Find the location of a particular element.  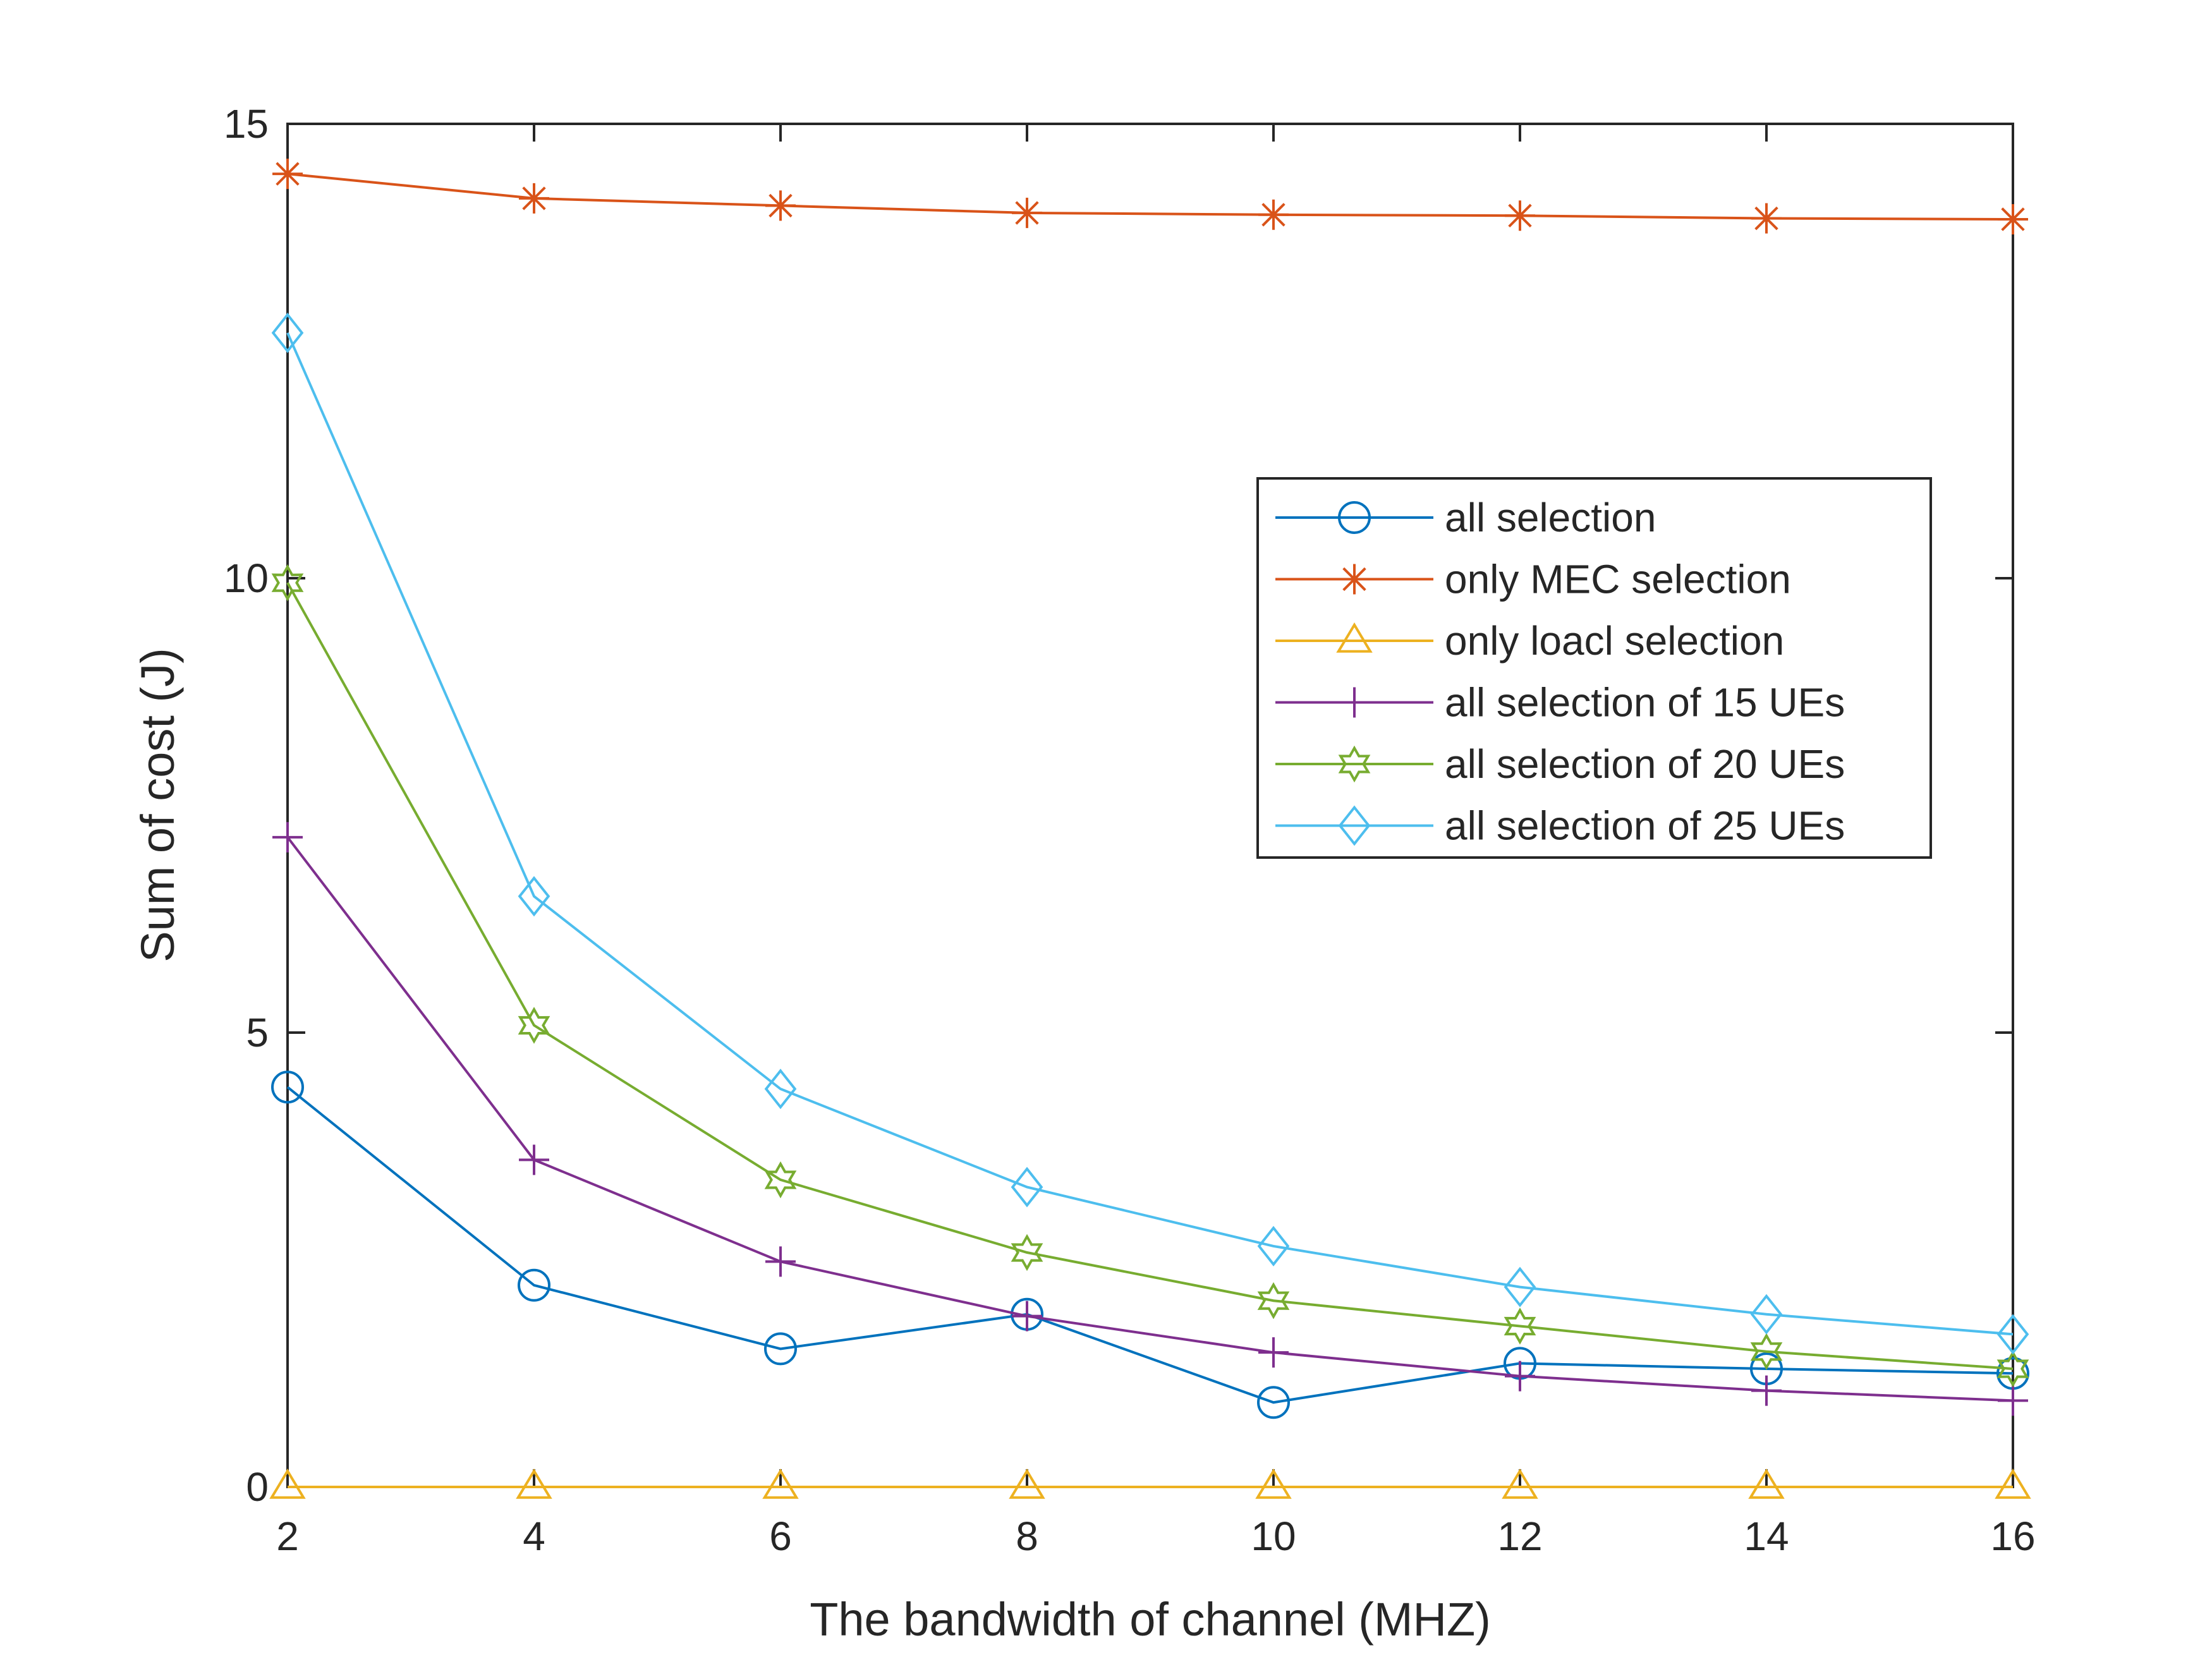

legend-label: all selection of 20 UEs is located at coordinates (1645, 764).